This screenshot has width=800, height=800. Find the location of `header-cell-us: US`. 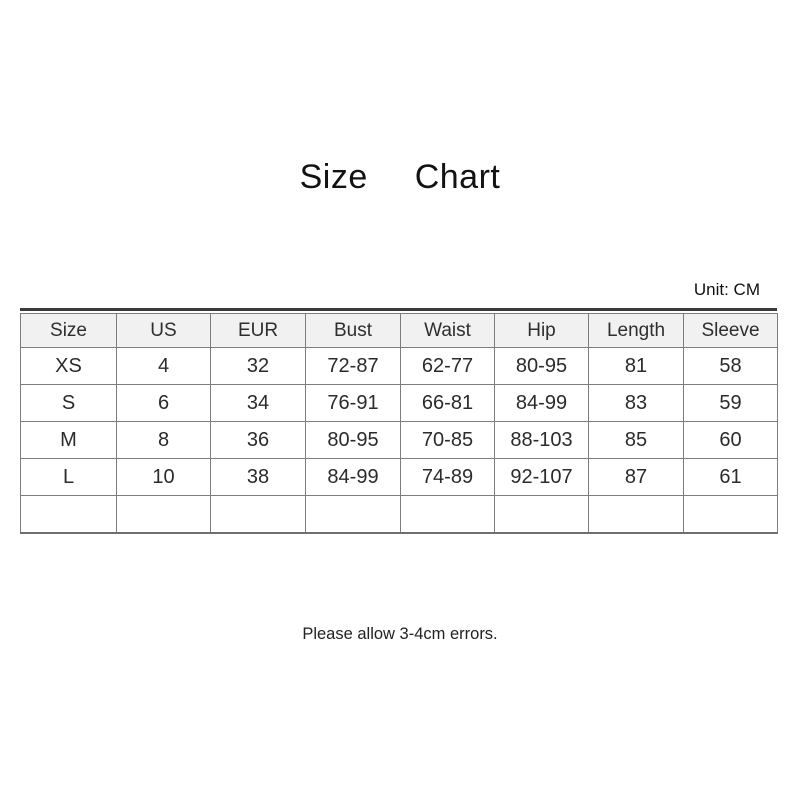

header-cell-us: US is located at coordinates (163, 330).